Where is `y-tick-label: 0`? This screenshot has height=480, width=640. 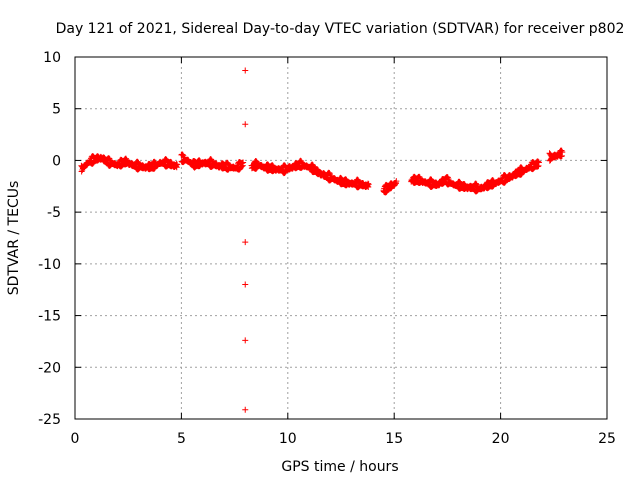
y-tick-label: 0 is located at coordinates (56, 161).